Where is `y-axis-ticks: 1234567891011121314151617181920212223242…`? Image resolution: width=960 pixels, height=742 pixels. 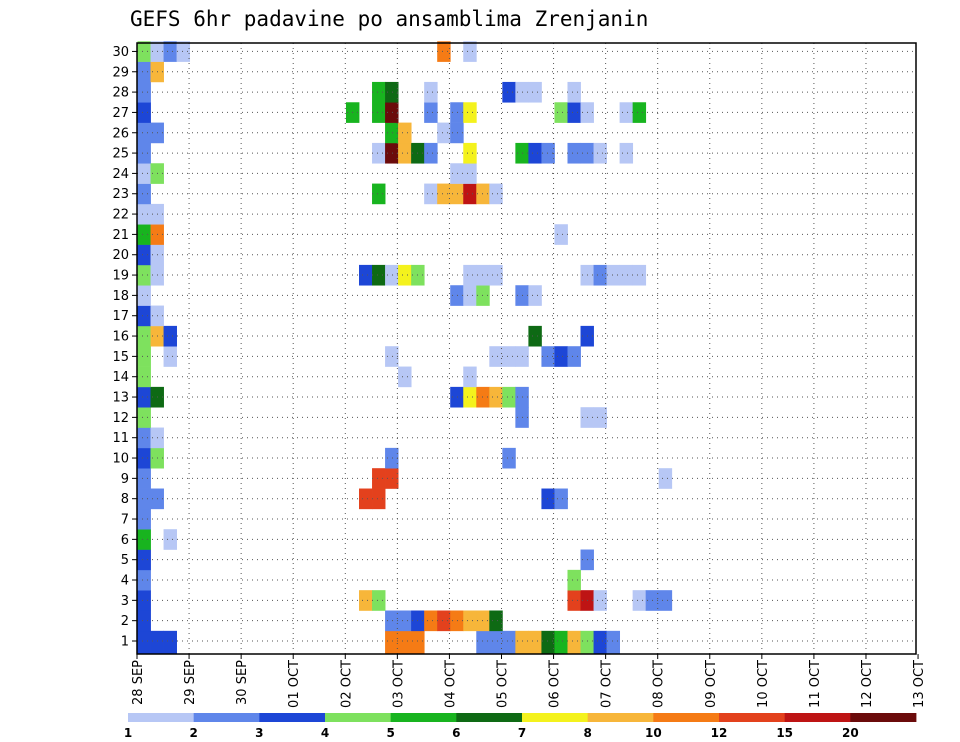 y-axis-ticks: 1234567891011121314151617181920212223242… is located at coordinates (124, 347).